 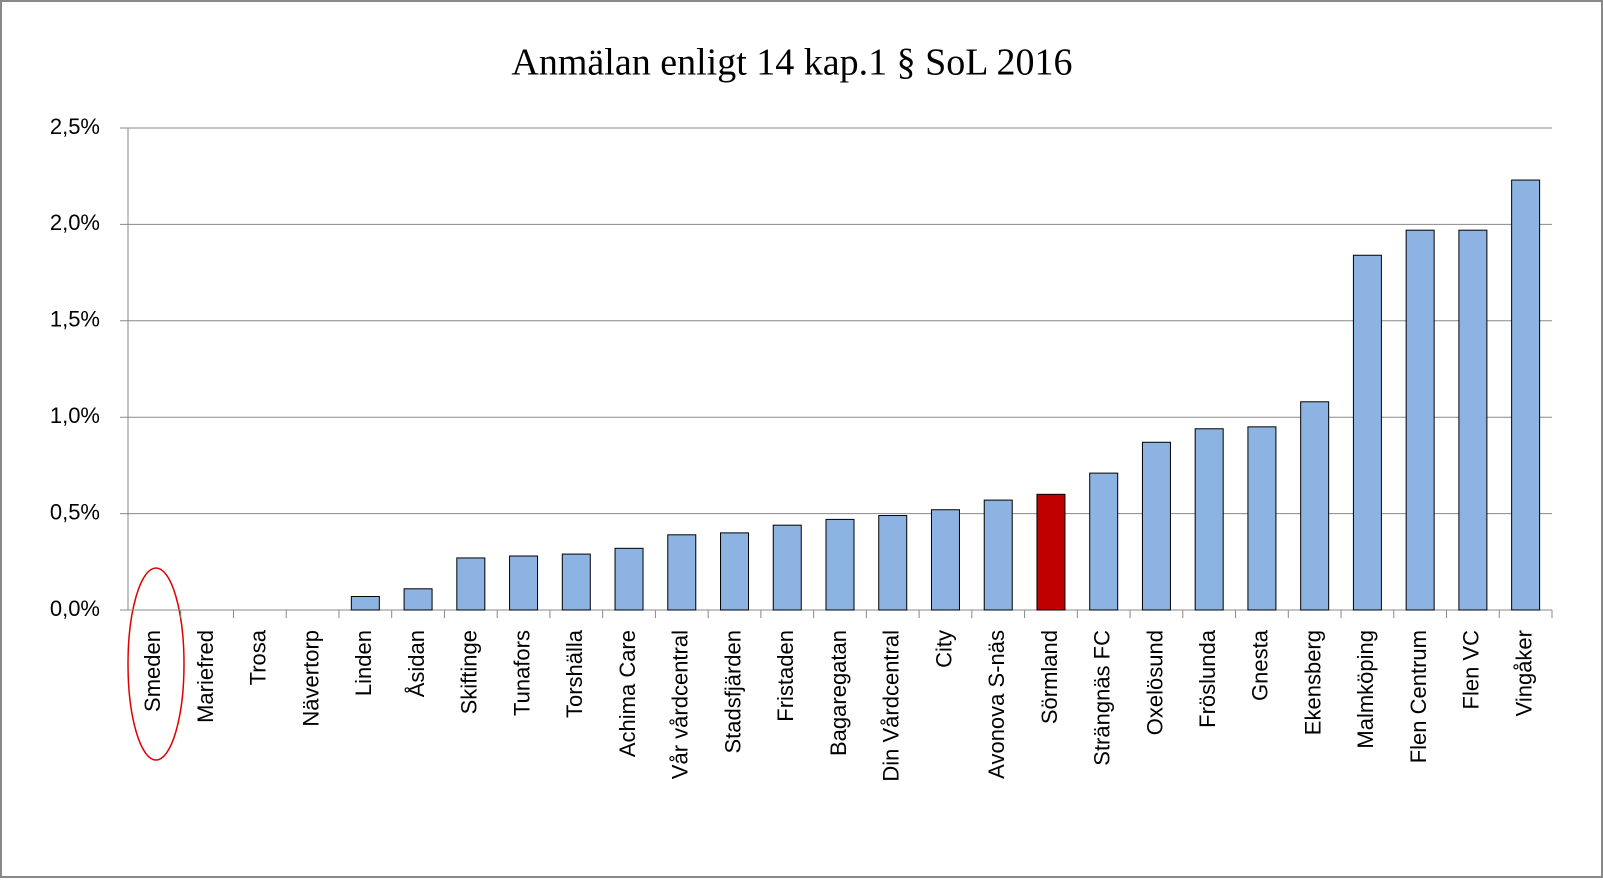 I want to click on x-tick-label: Vår vårdcentral, so click(x=680, y=704).